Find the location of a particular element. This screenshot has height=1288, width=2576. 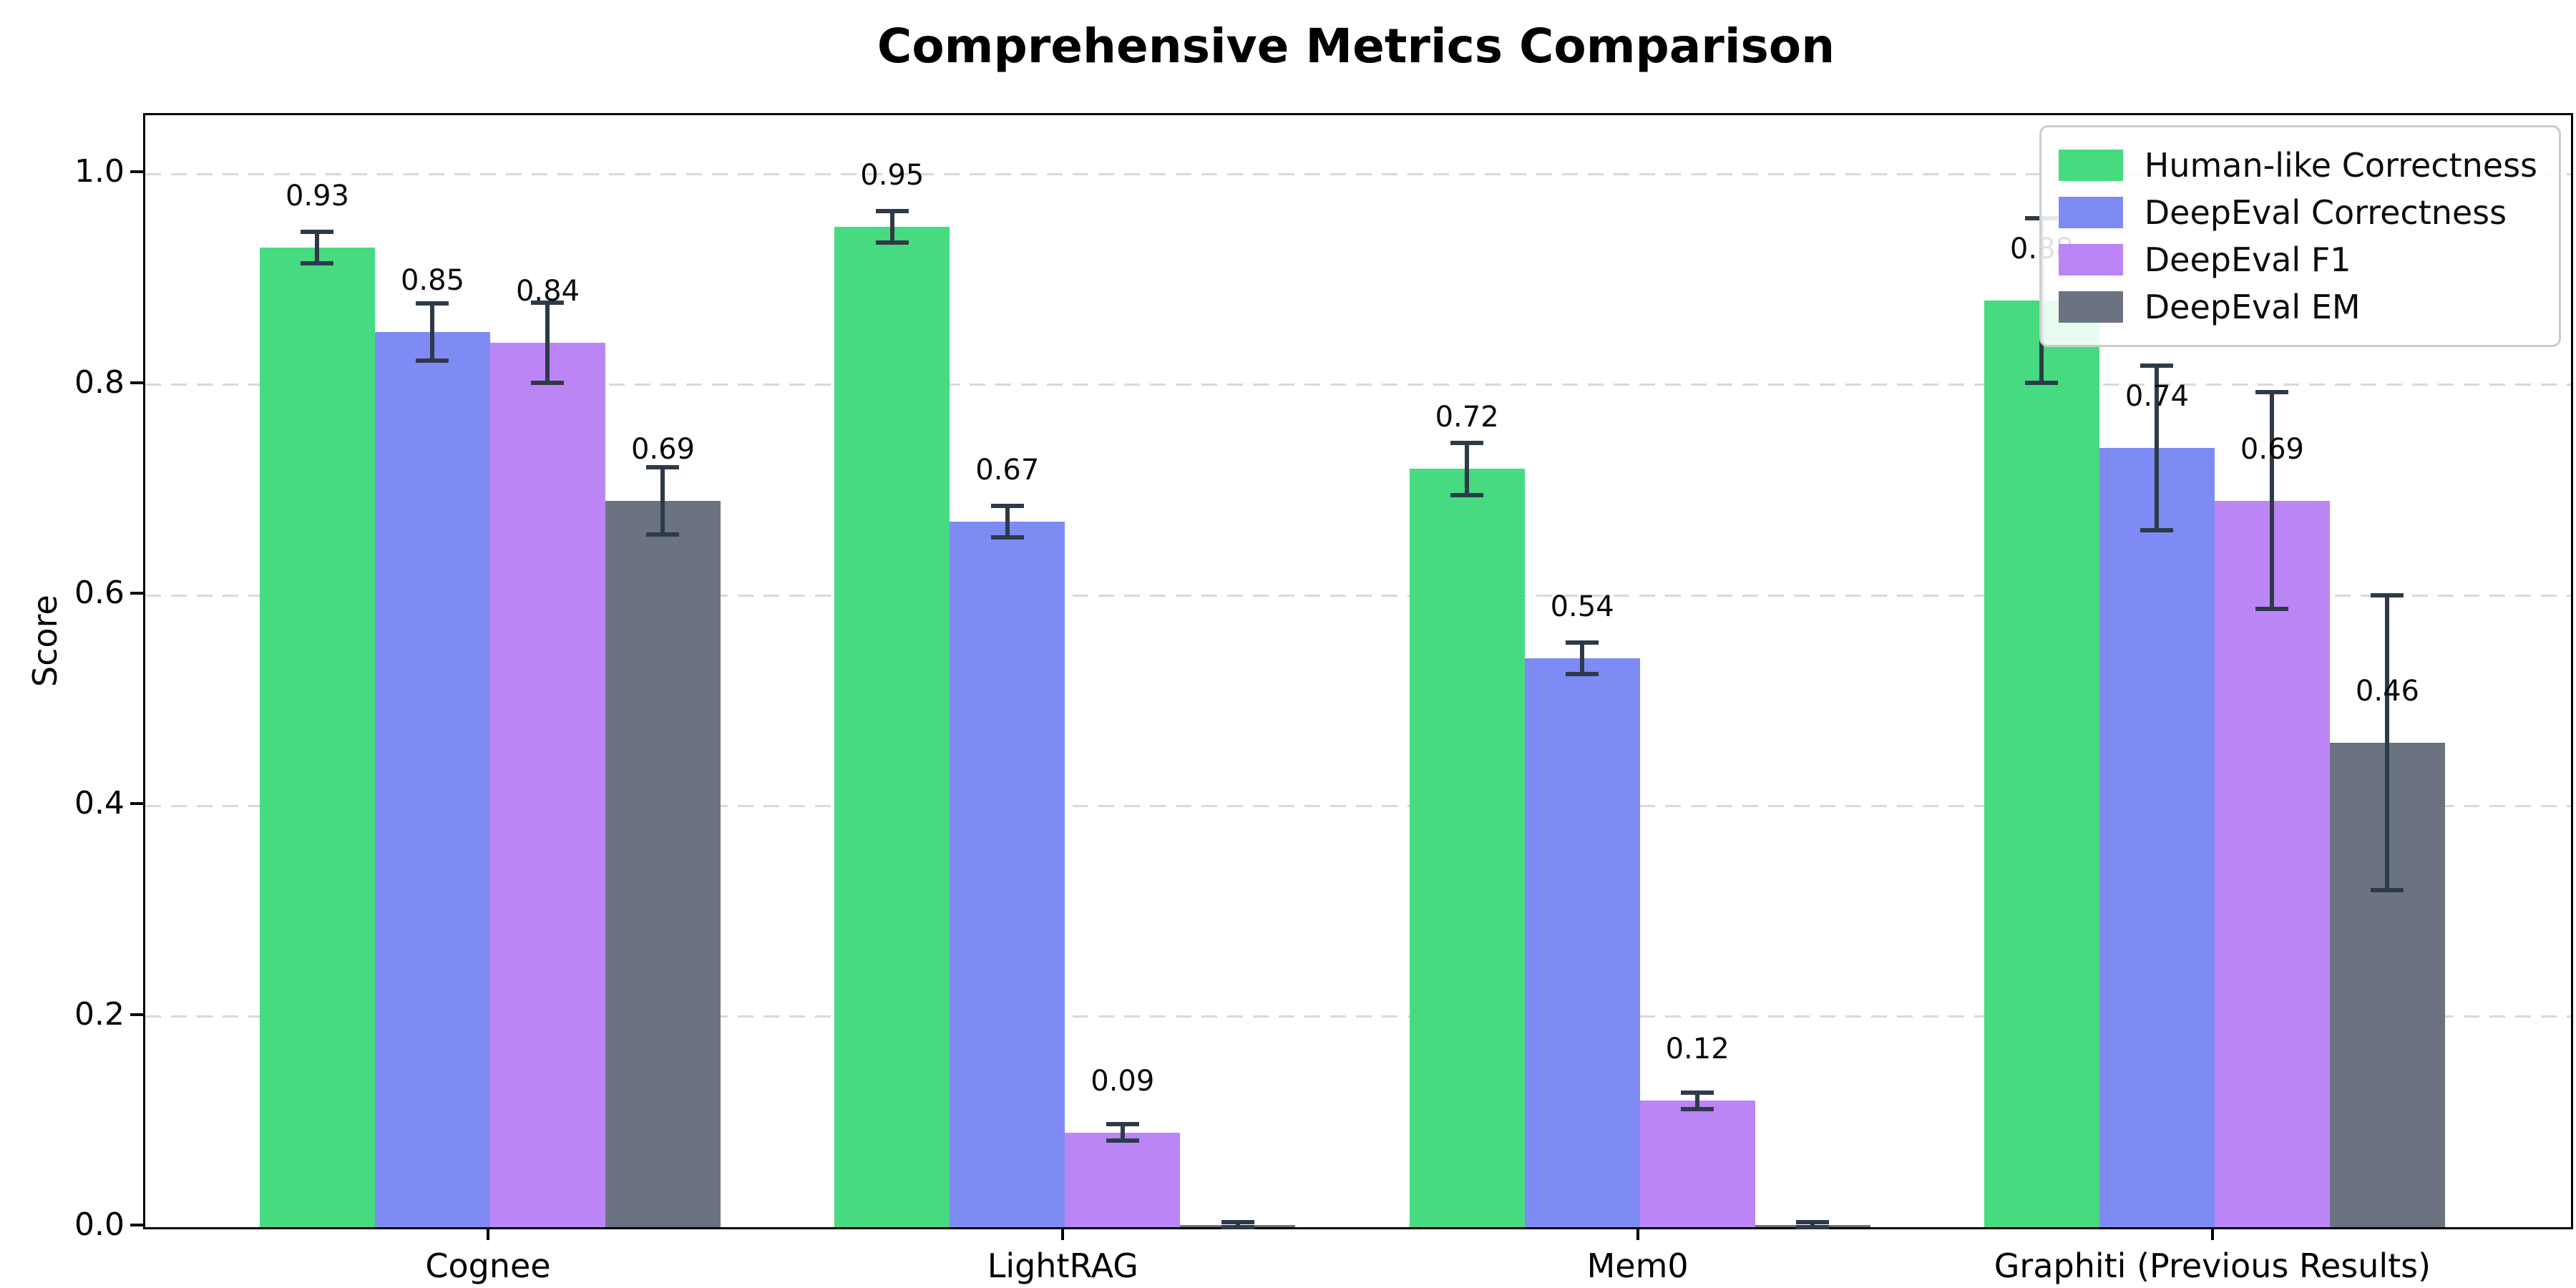

gridline-y-0.2 is located at coordinates (1358, 1017).